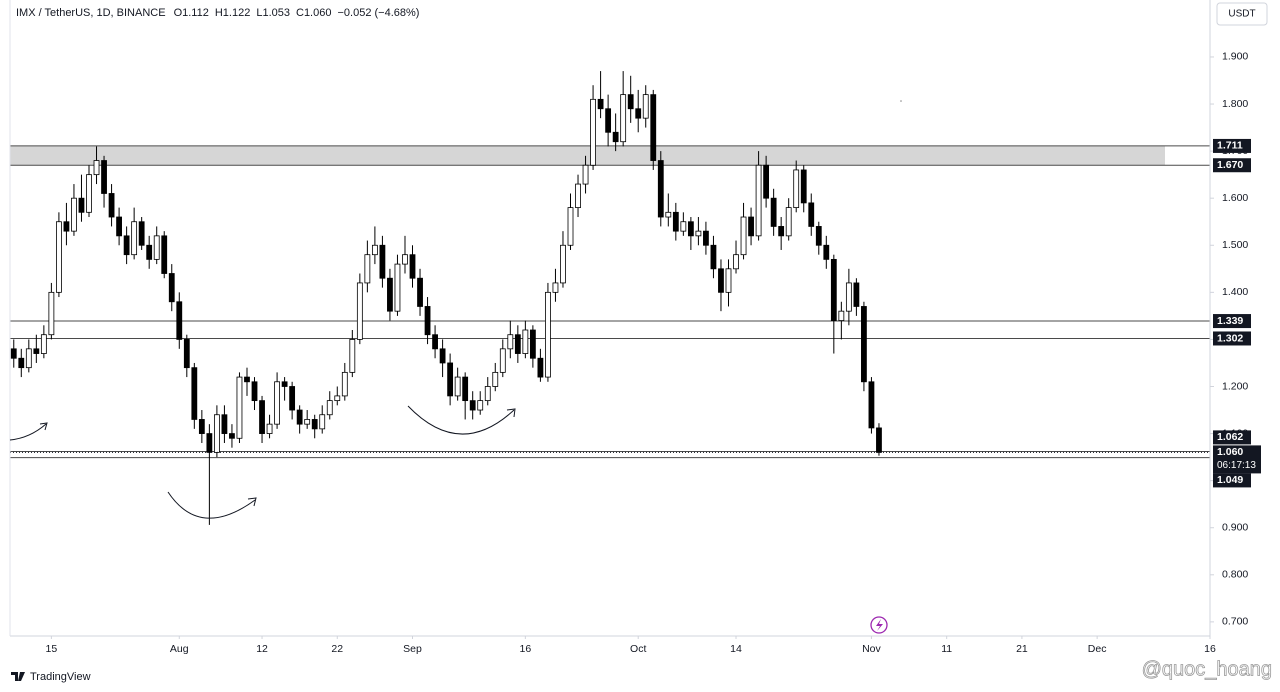 Image resolution: width=1280 pixels, height=692 pixels. What do you see at coordinates (1235, 245) in the screenshot?
I see `y-tick-label: 1.500` at bounding box center [1235, 245].